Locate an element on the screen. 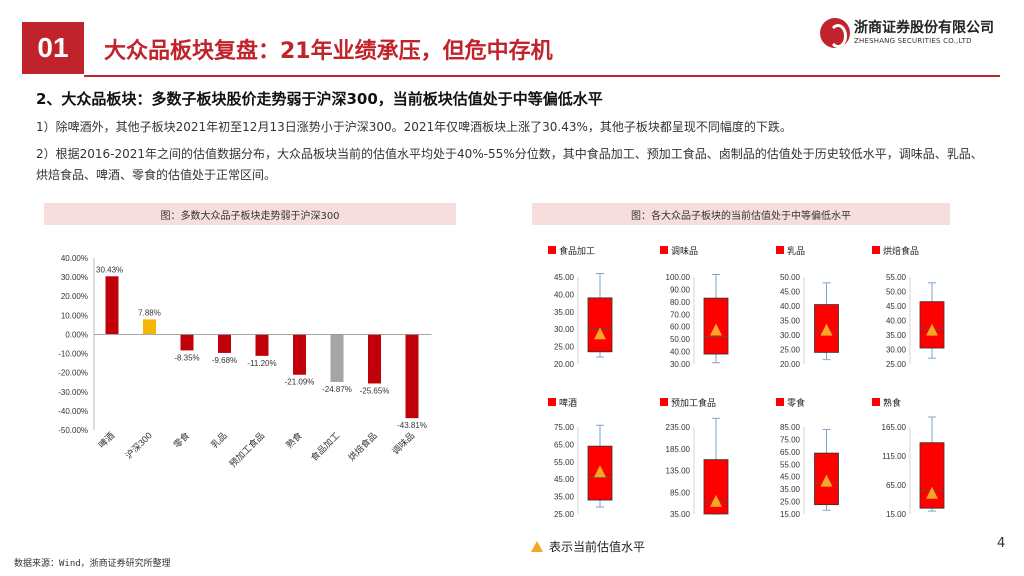  bar-value-label: -8.35% is located at coordinates (186, 357).